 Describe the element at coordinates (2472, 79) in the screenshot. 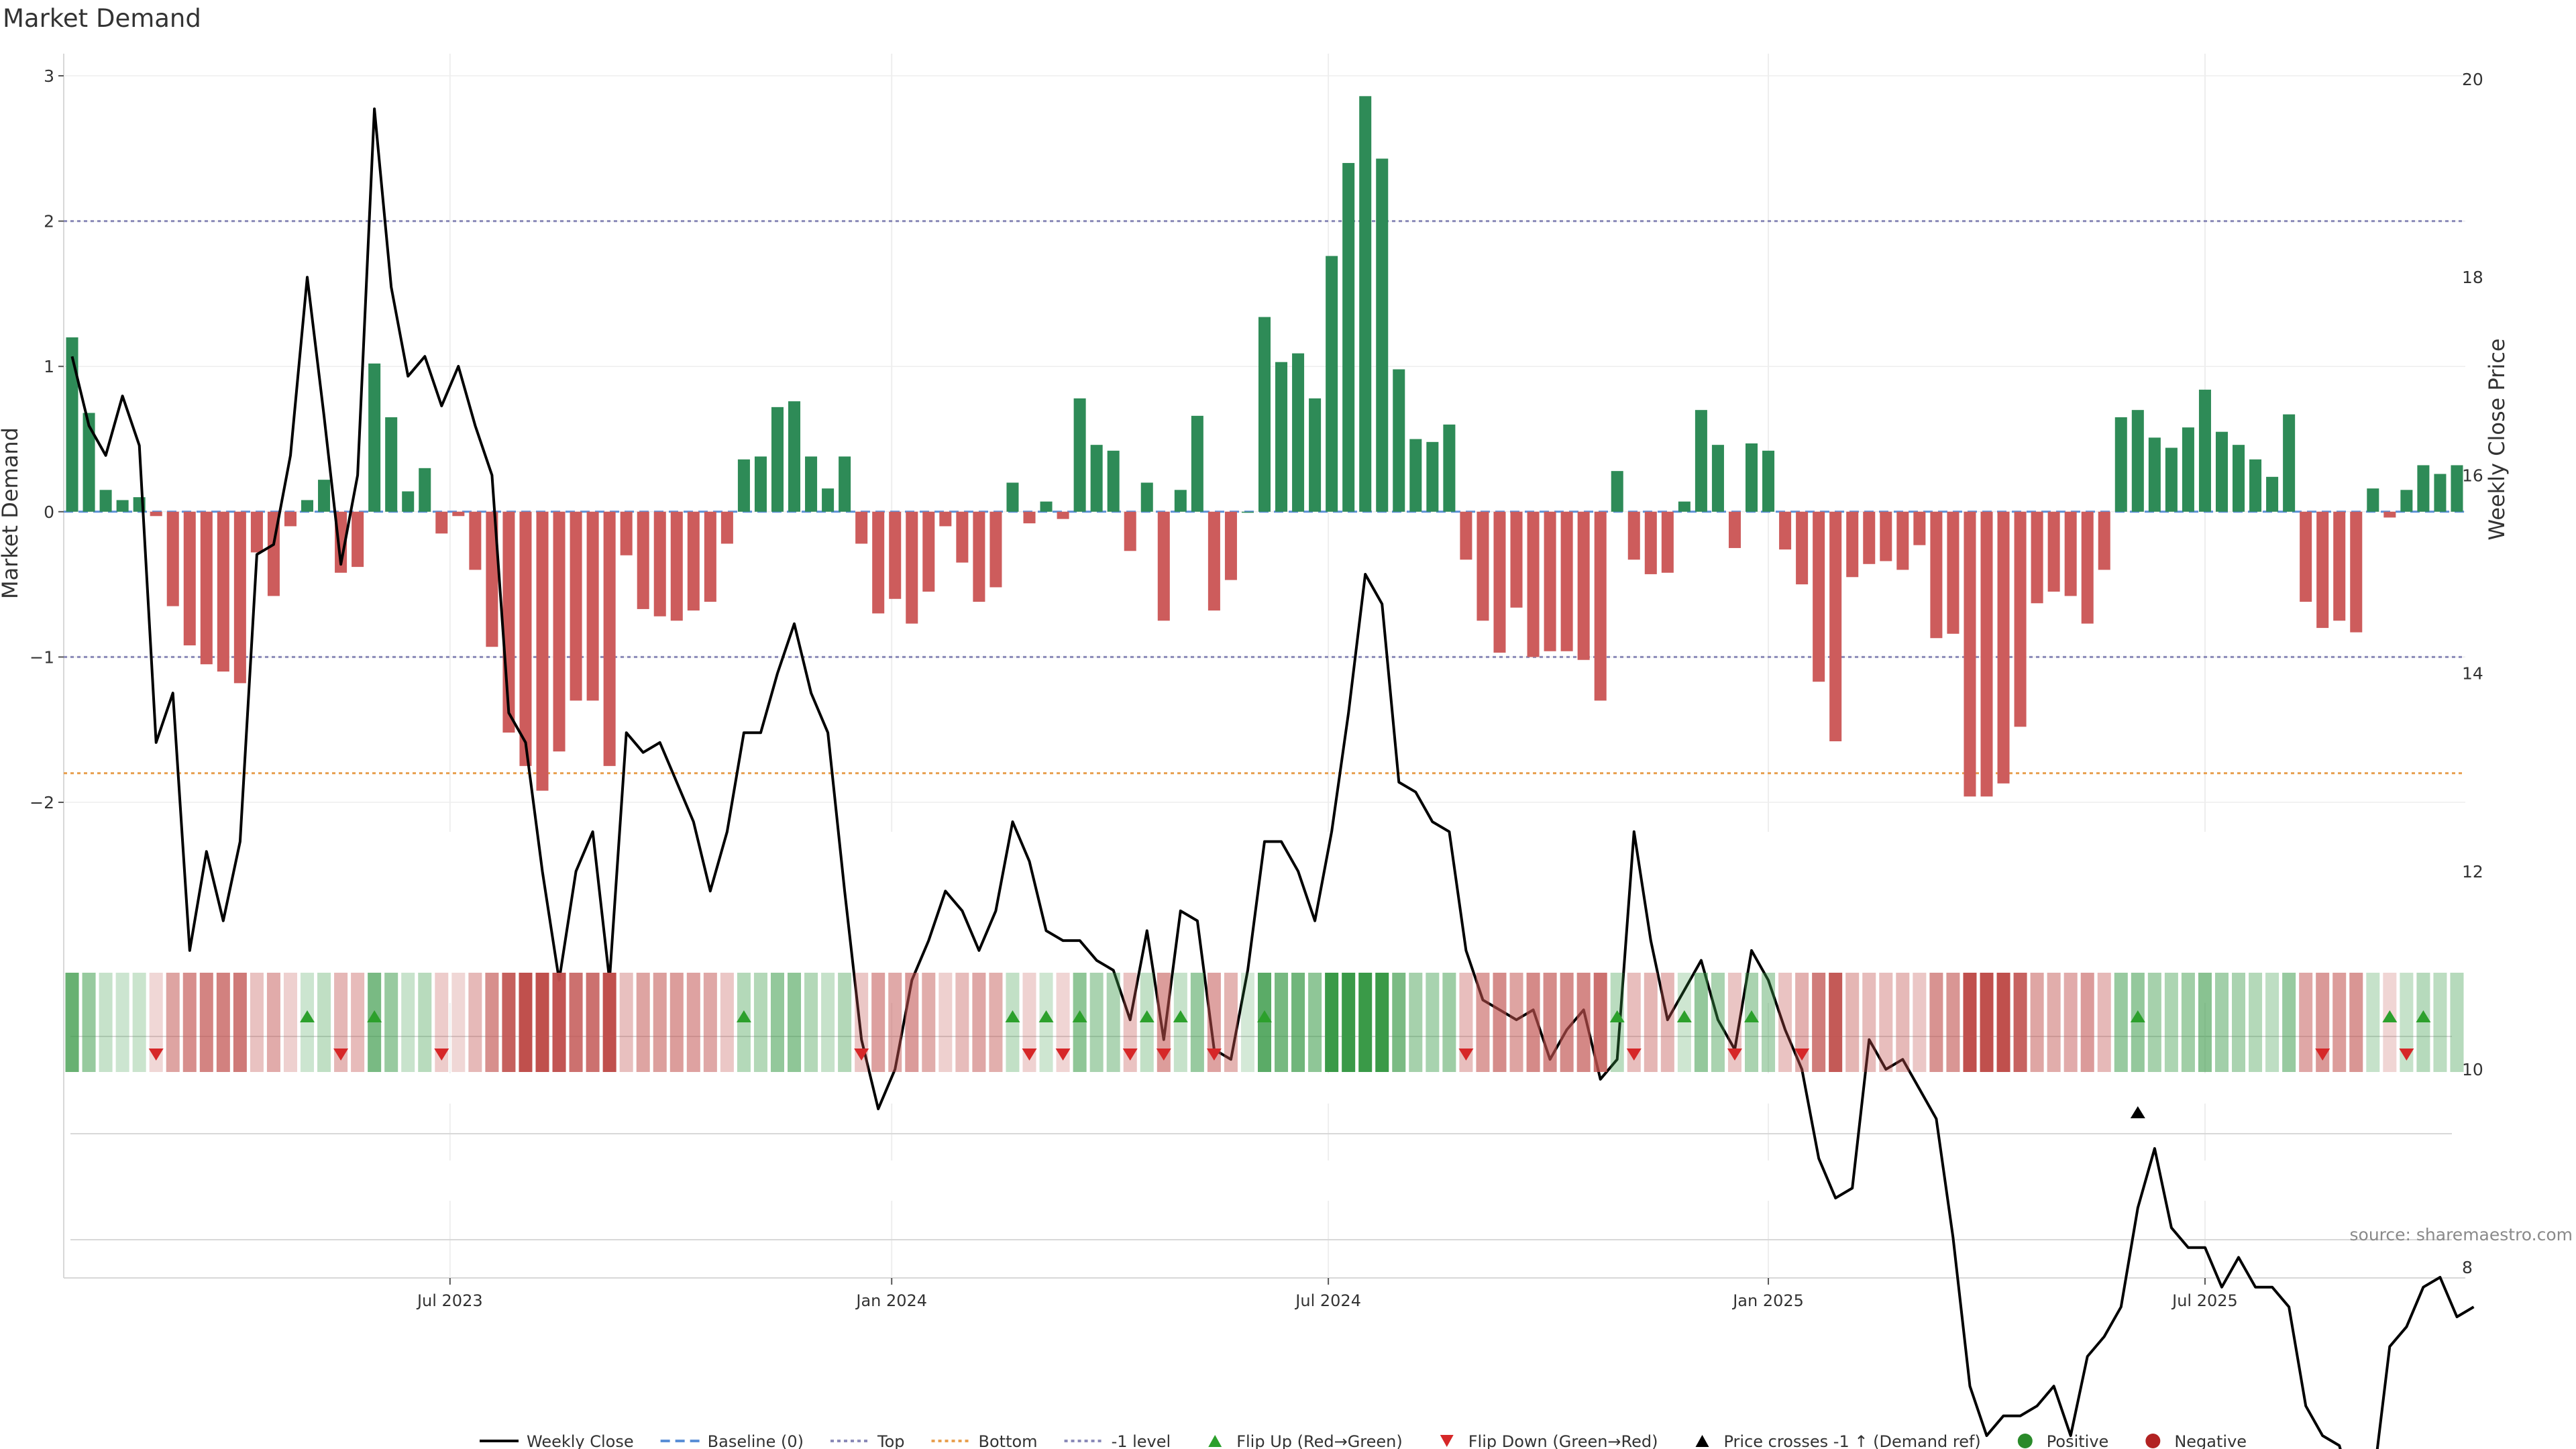

I see `y-right-tick-label: 20` at that location.